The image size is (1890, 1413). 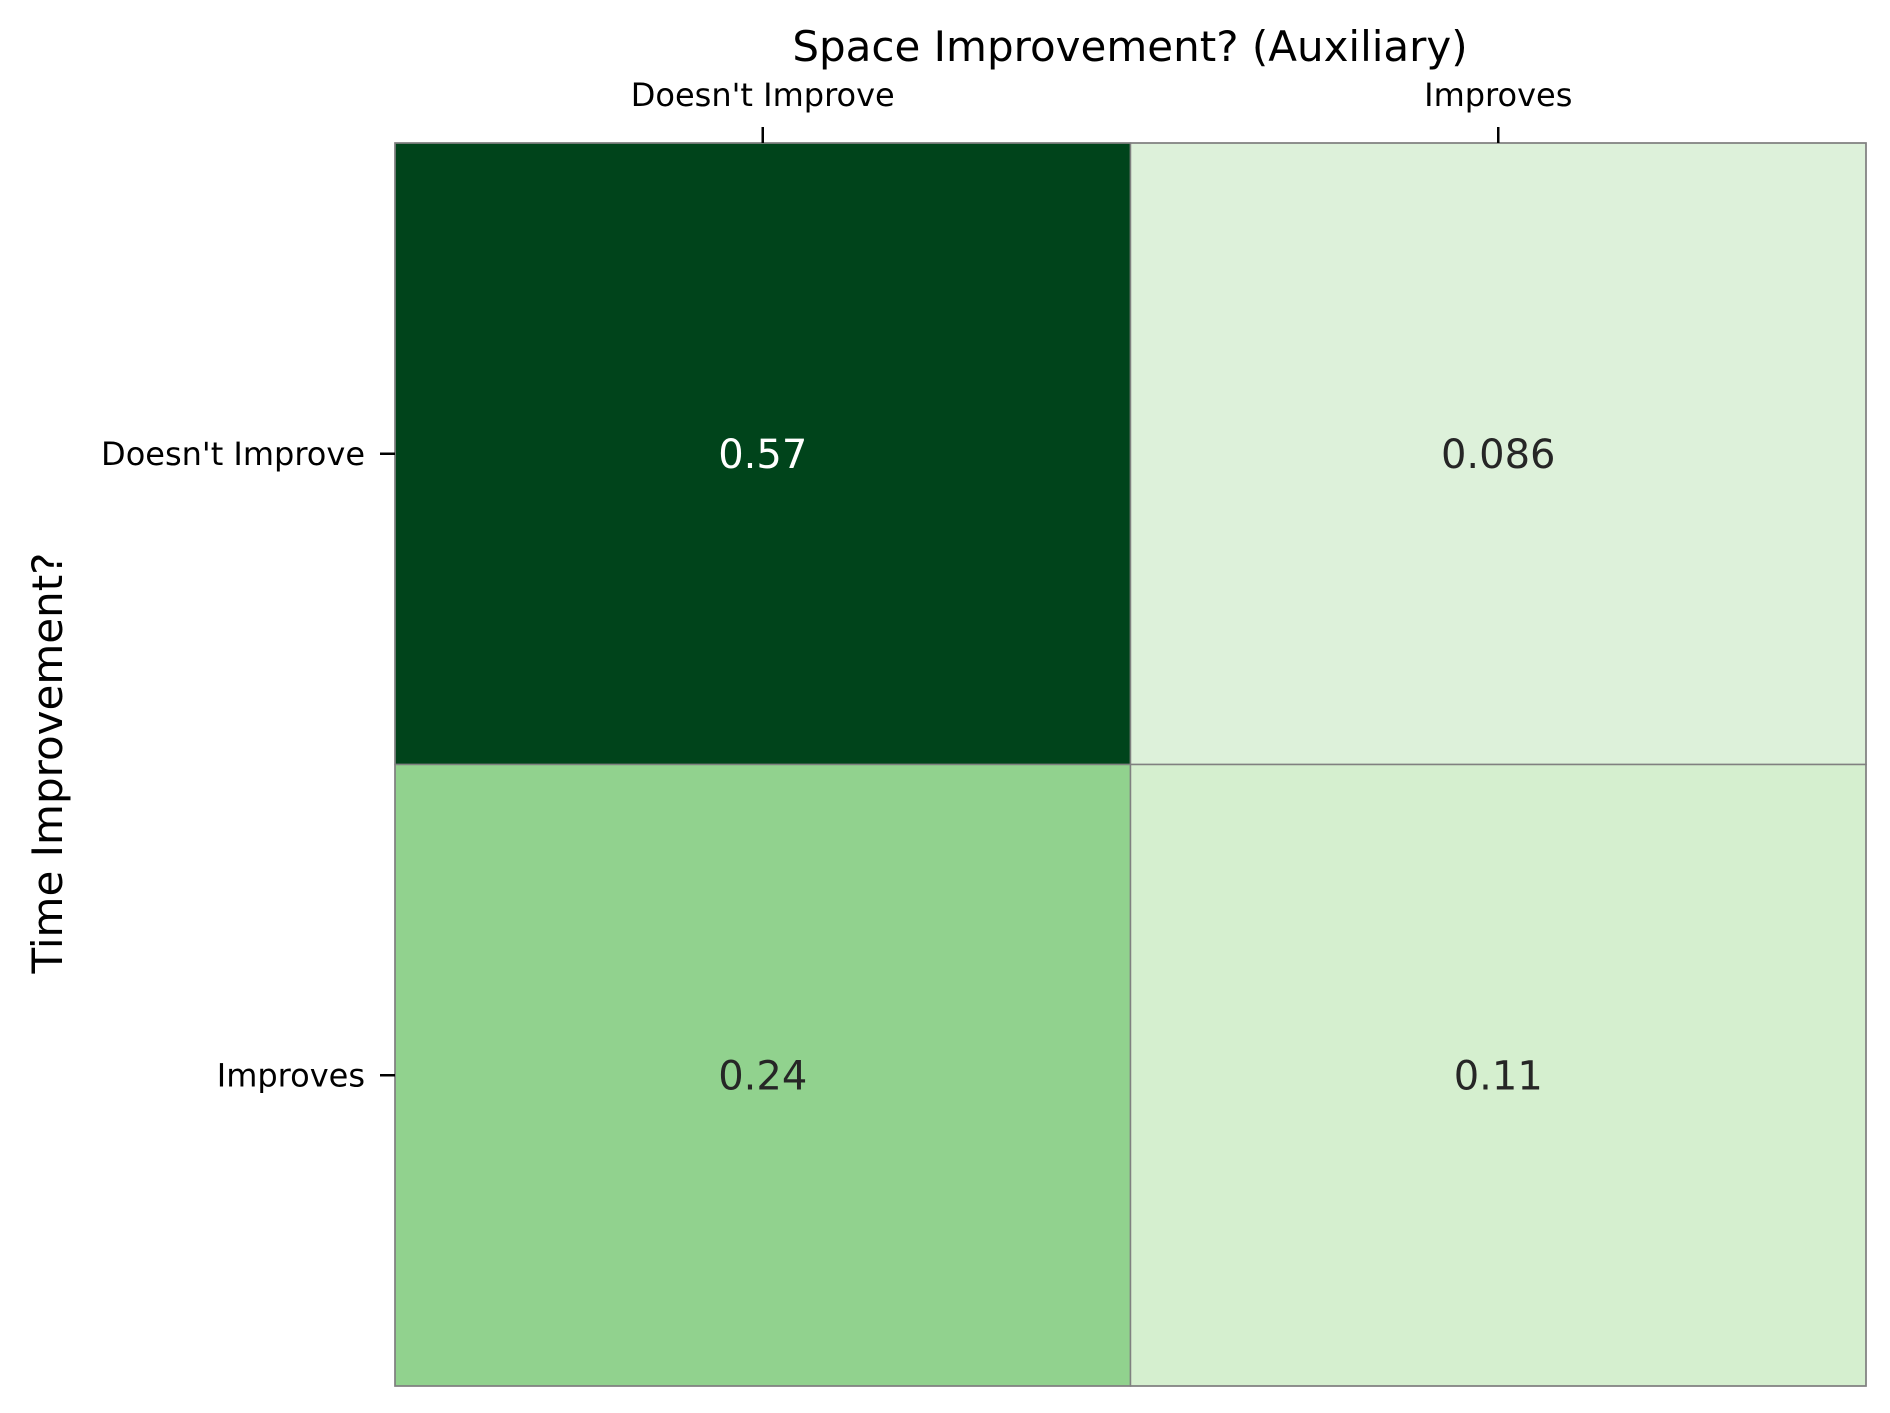 I want to click on x-tick-label: Doesn't Improve, so click(x=763, y=95).